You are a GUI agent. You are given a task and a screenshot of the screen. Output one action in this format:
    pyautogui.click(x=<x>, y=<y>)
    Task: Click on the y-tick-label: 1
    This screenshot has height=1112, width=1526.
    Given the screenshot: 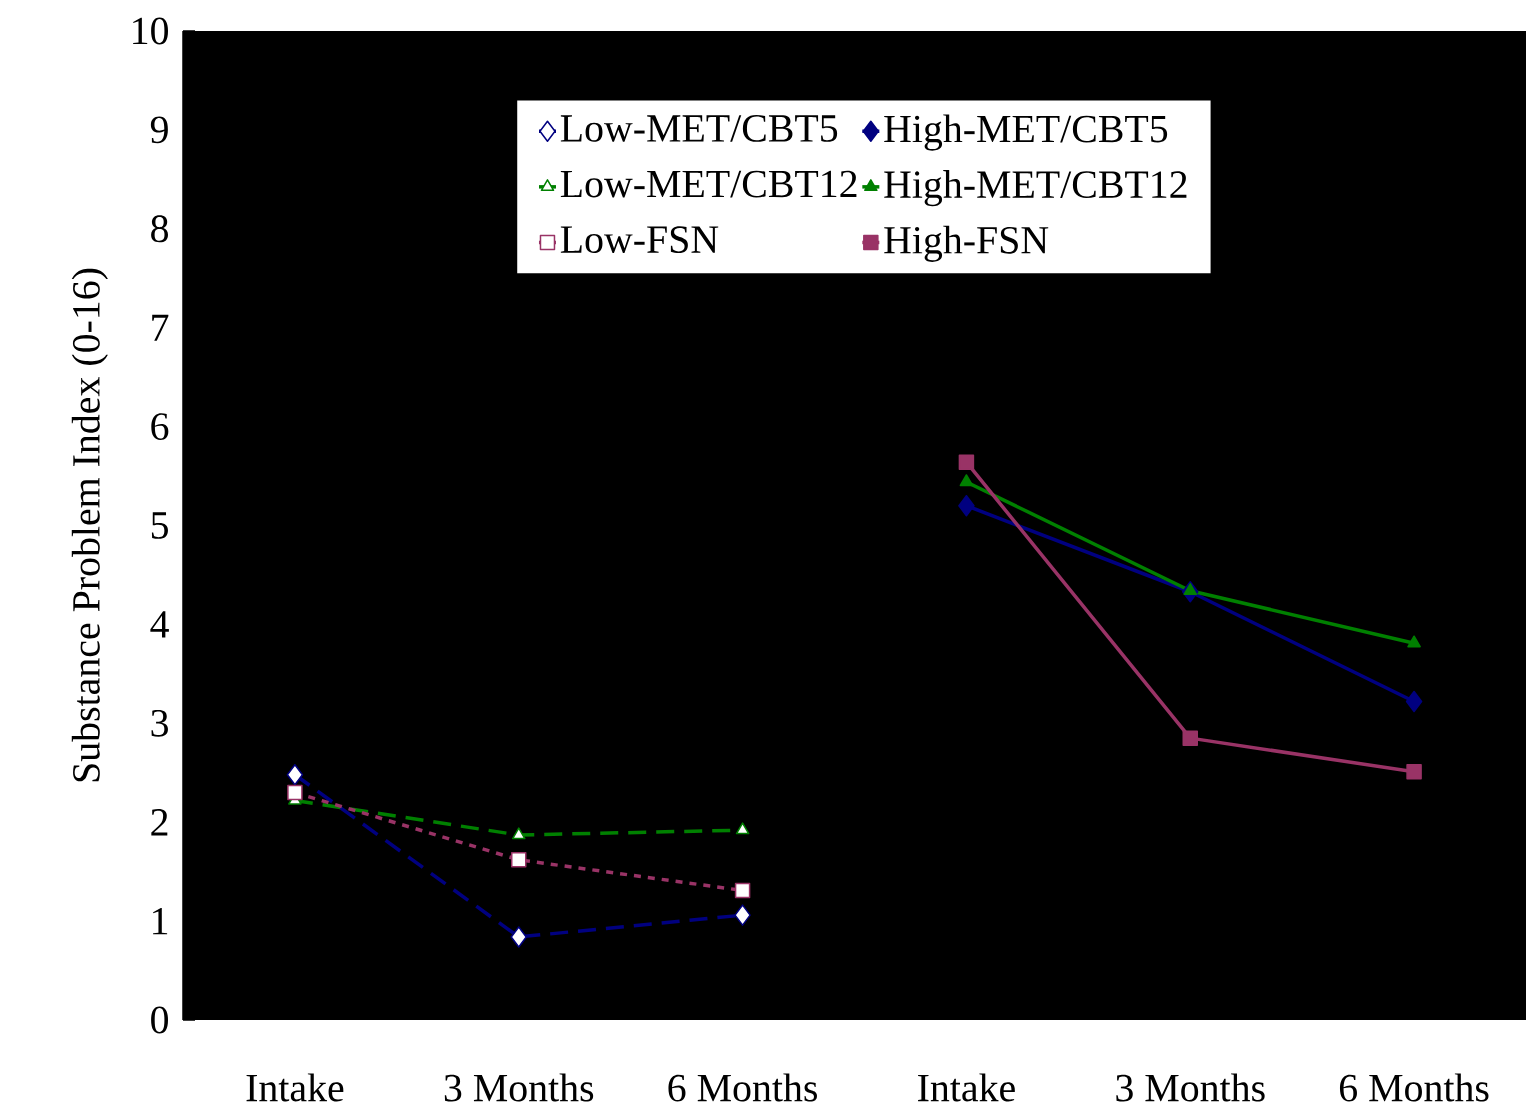 What is the action you would take?
    pyautogui.click(x=160, y=921)
    